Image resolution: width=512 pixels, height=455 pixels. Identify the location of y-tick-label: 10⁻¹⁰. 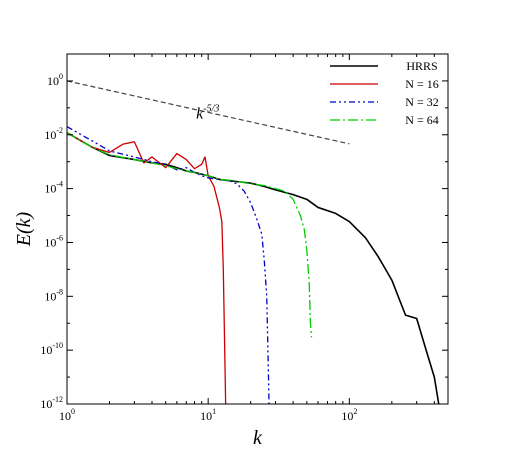
(51, 349).